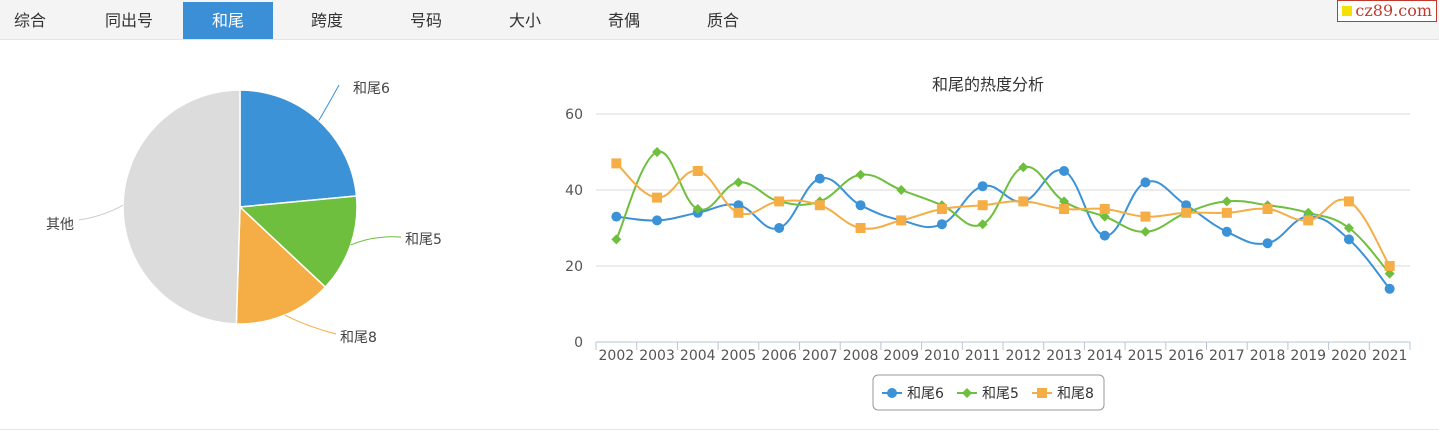  Describe the element at coordinates (574, 267) in the screenshot. I see `y-tick-label: 20` at that location.